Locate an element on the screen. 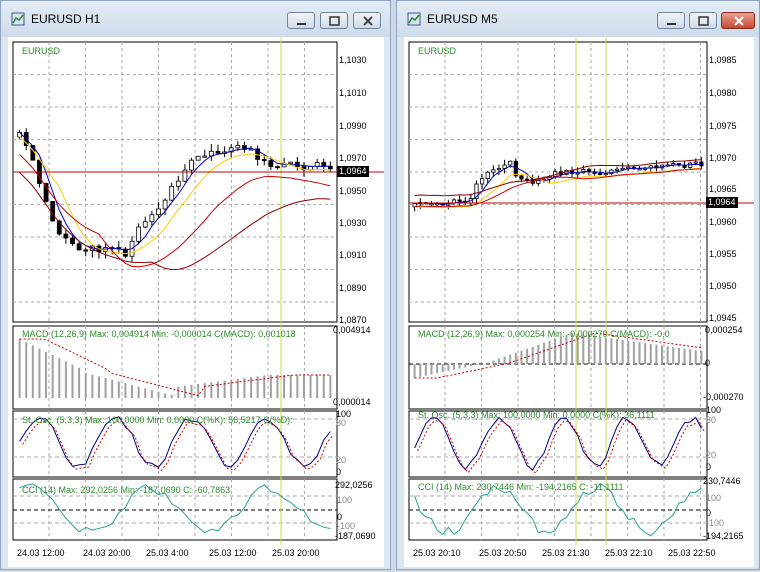 This screenshot has width=760, height=572. cci-min-label: -187,0690 is located at coordinates (355, 536).